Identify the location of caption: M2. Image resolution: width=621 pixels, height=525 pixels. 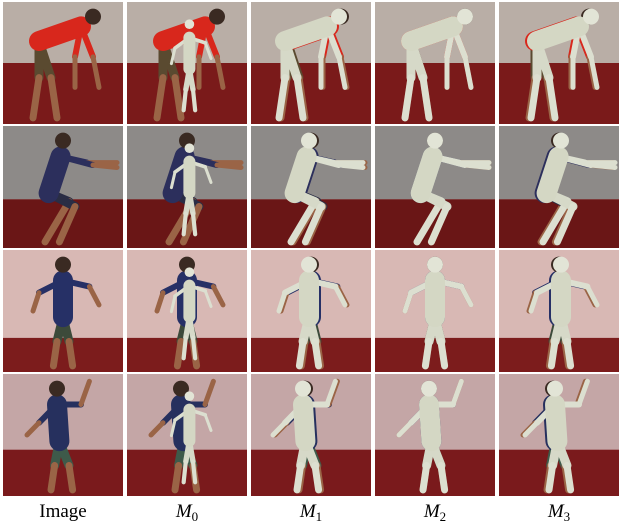
(434, 512).